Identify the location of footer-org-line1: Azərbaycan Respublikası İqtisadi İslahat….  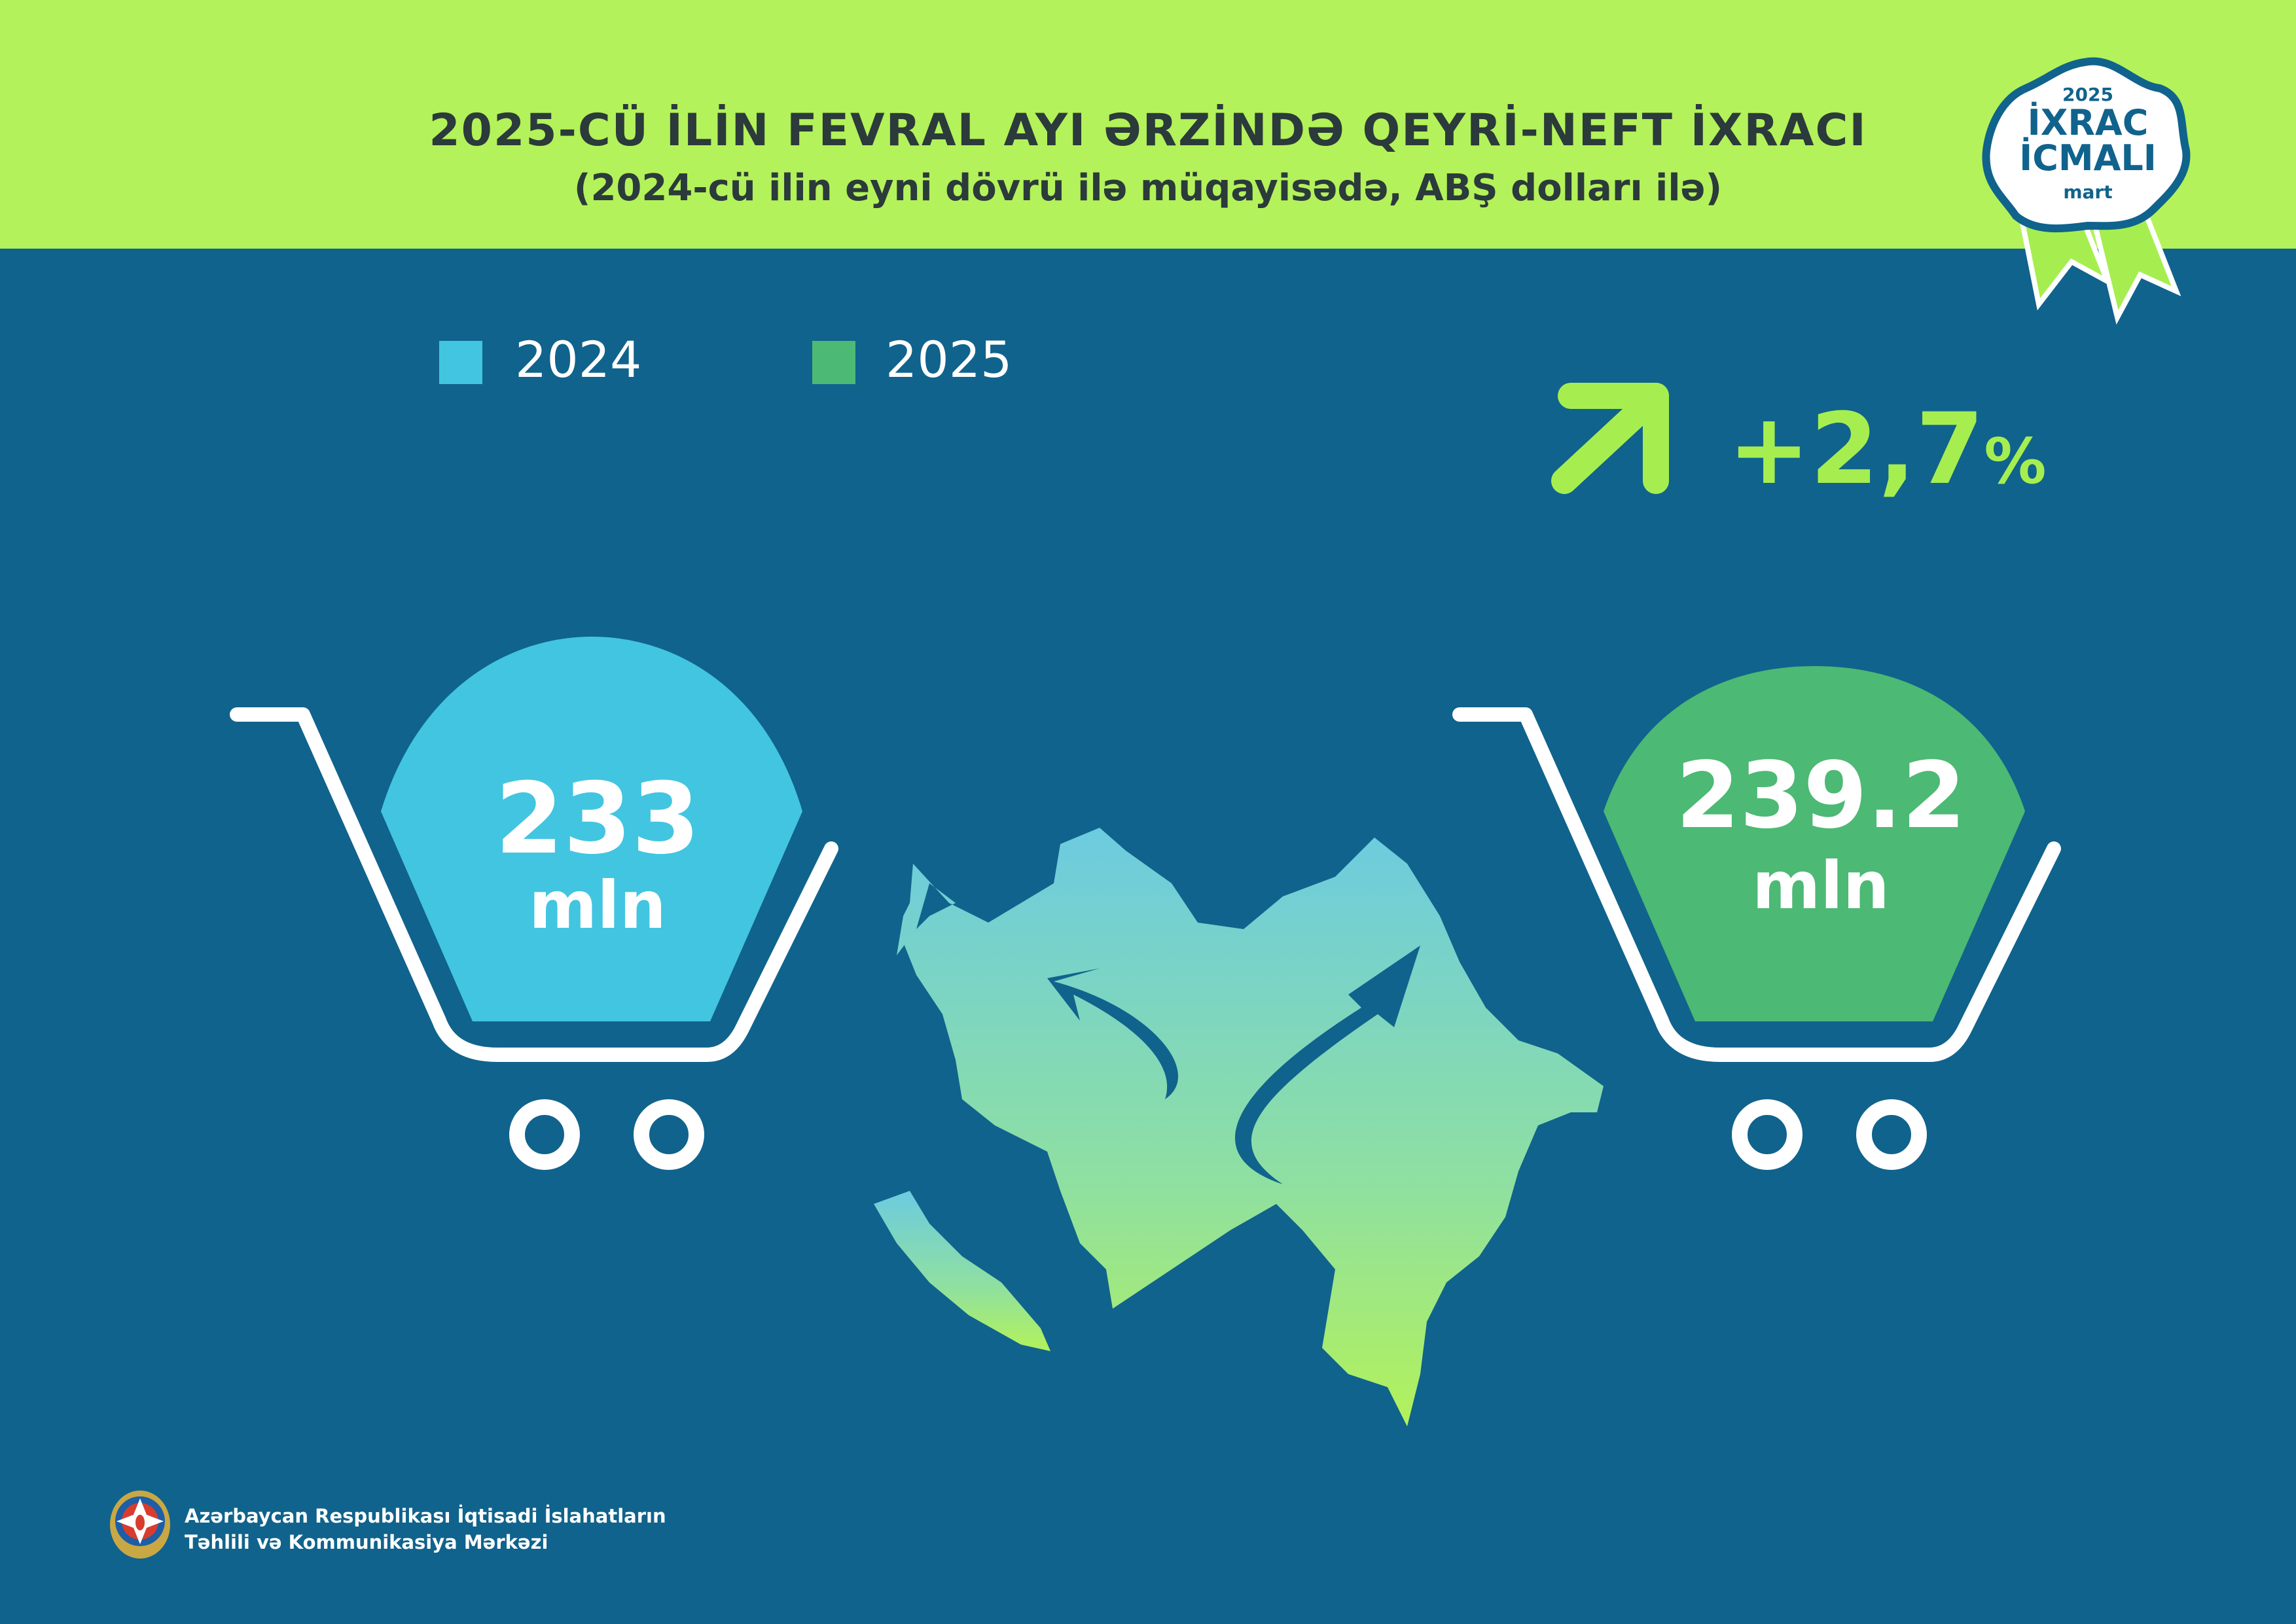
(426, 1516).